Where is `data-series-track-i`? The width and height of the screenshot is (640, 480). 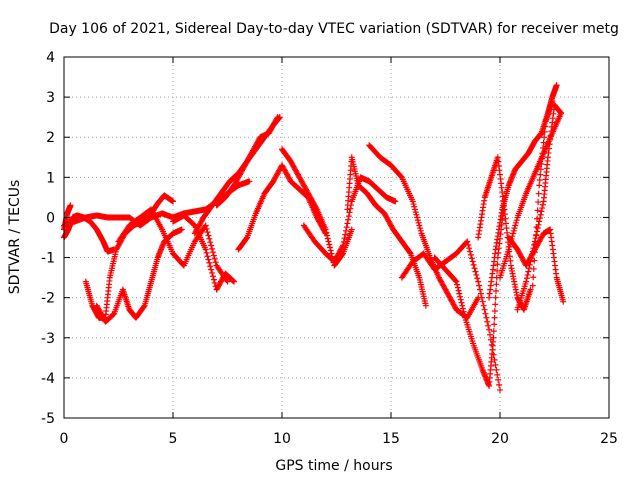
data-series-track-i is located at coordinates (247, 161).